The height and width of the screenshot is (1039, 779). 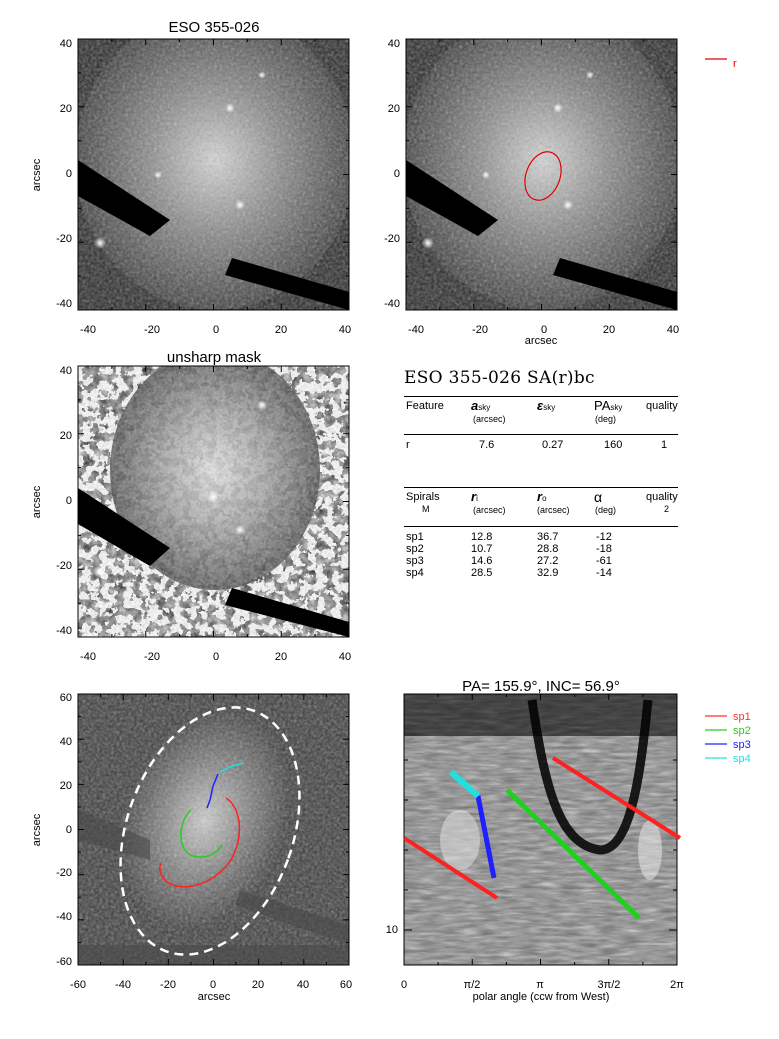 I want to click on p1-ytick: 40, so click(x=66, y=44).